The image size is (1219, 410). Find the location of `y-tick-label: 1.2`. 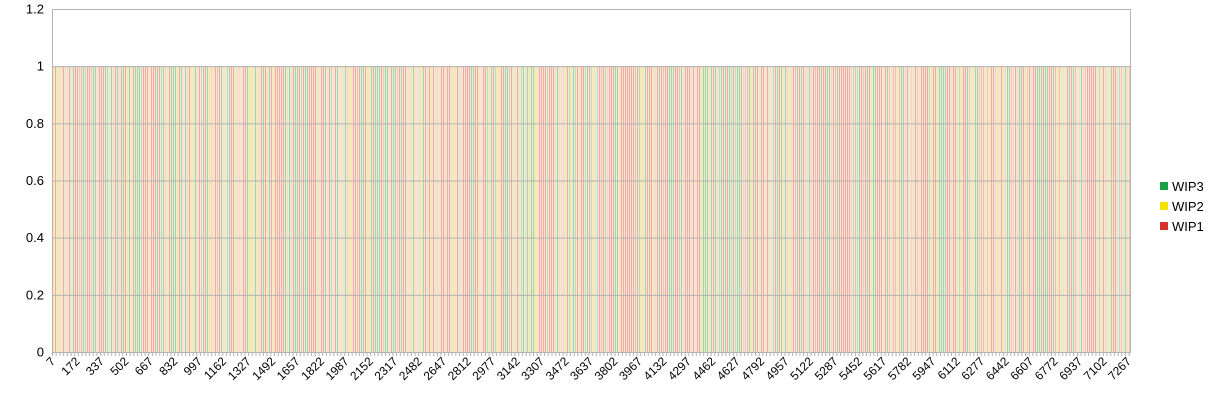

y-tick-label: 1.2 is located at coordinates (35, 9).